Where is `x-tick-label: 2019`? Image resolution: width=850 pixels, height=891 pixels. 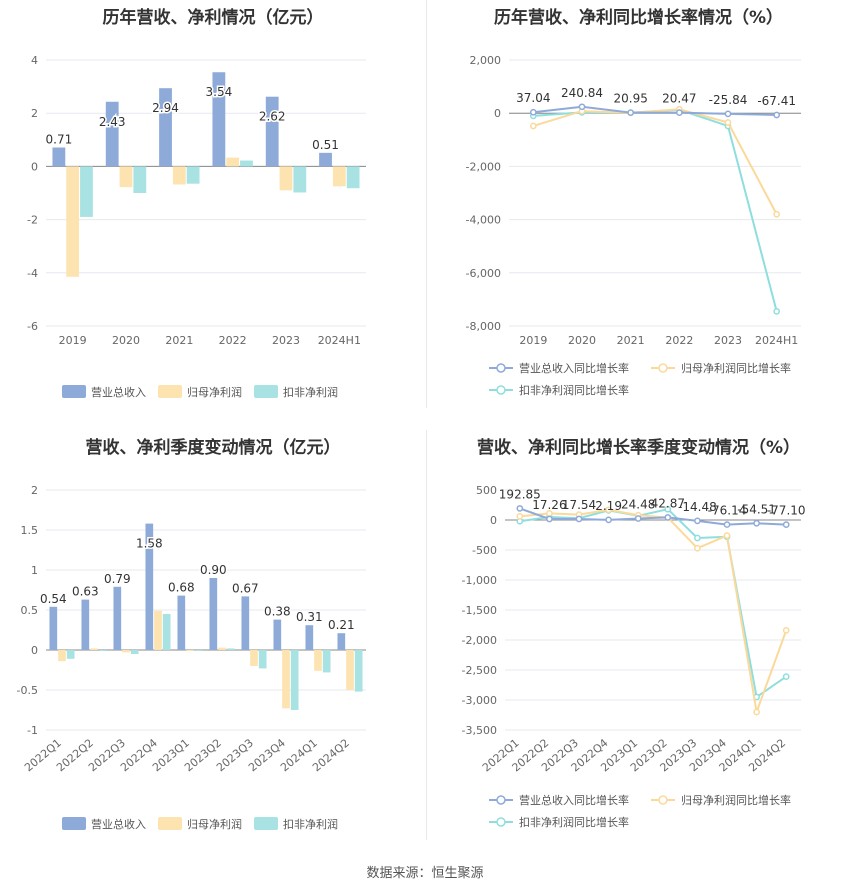
x-tick-label: 2019 is located at coordinates (73, 340).